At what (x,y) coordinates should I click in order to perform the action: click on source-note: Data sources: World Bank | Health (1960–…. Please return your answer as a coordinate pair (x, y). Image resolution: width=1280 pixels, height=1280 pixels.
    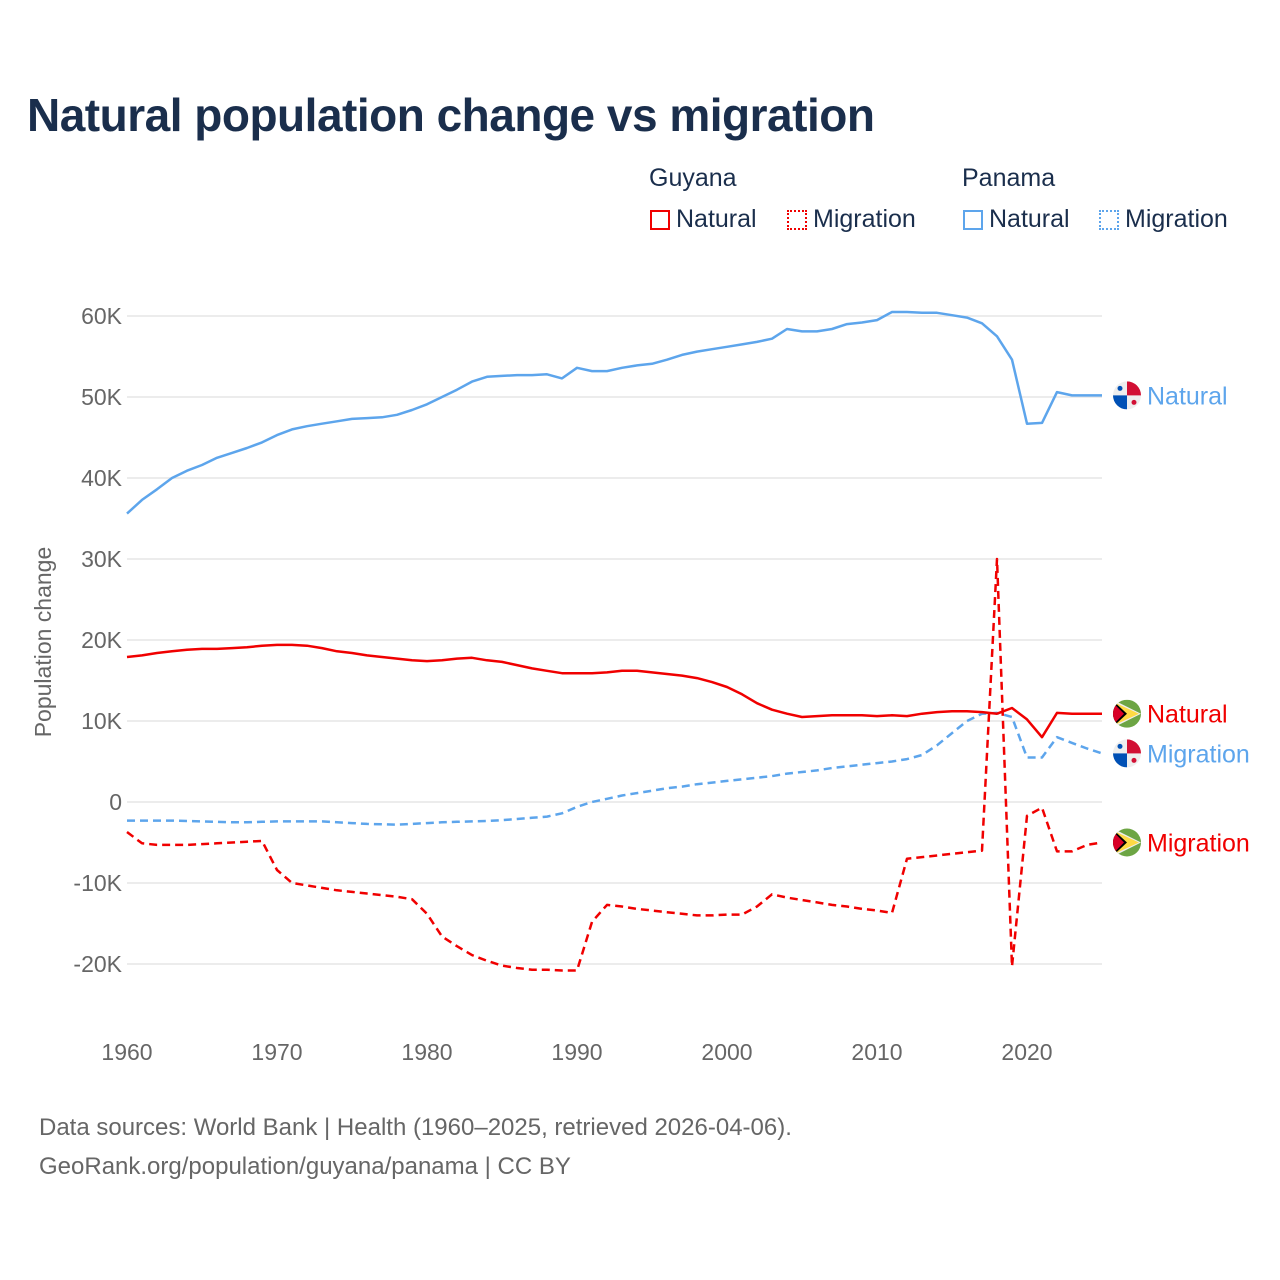
    Looking at the image, I should click on (415, 1147).